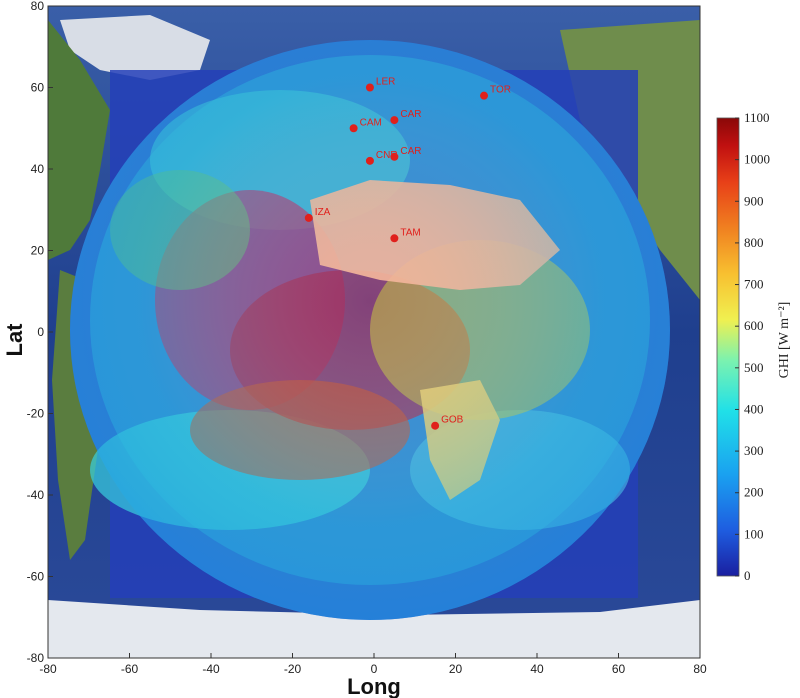 The width and height of the screenshot is (800, 698). I want to click on x-tick-label: 60, so click(619, 669).